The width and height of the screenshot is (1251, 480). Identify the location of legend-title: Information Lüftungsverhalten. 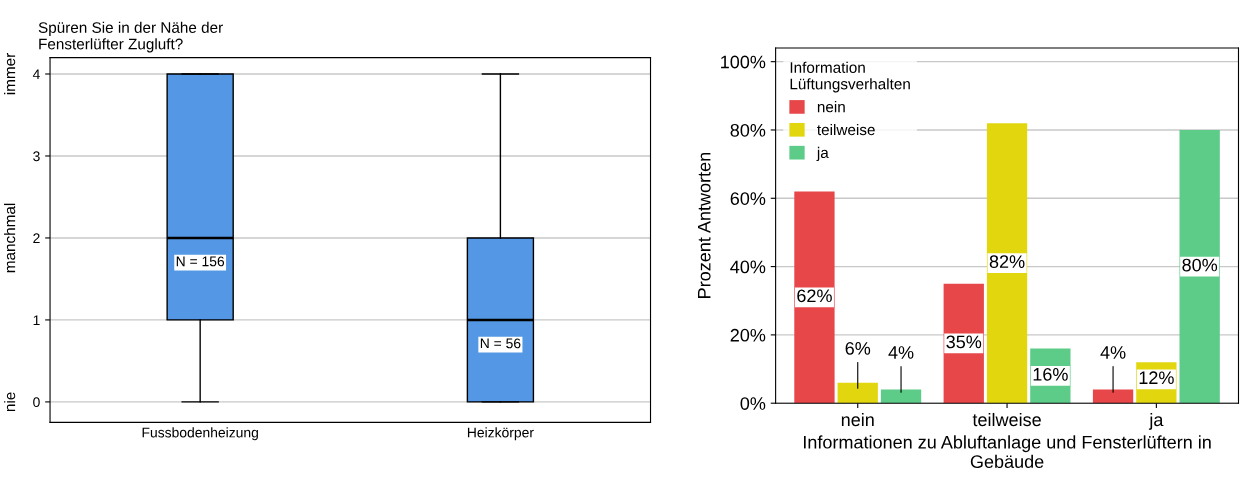
(850, 77).